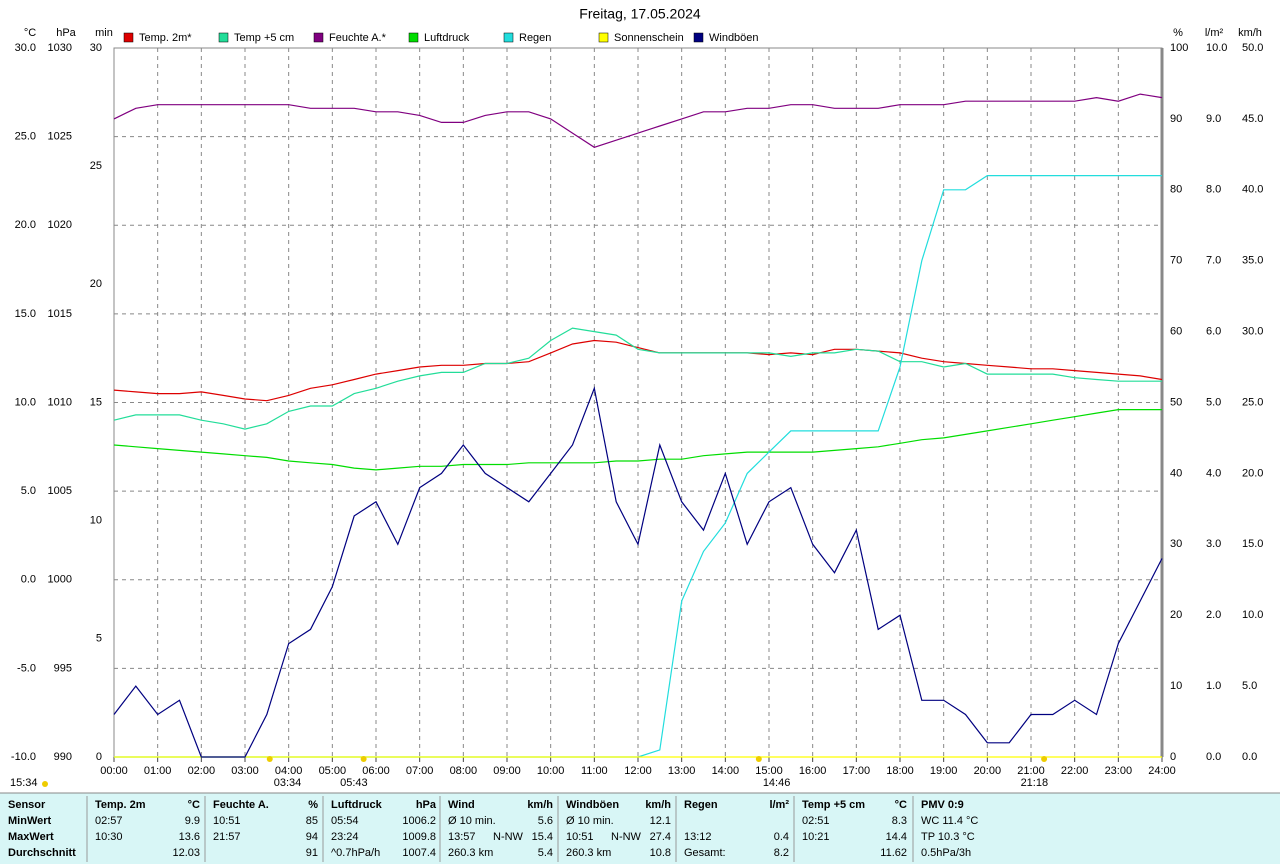 The image size is (1280, 864). Describe the element at coordinates (60, 491) in the screenshot. I see `y-tick-label: 1005` at that location.